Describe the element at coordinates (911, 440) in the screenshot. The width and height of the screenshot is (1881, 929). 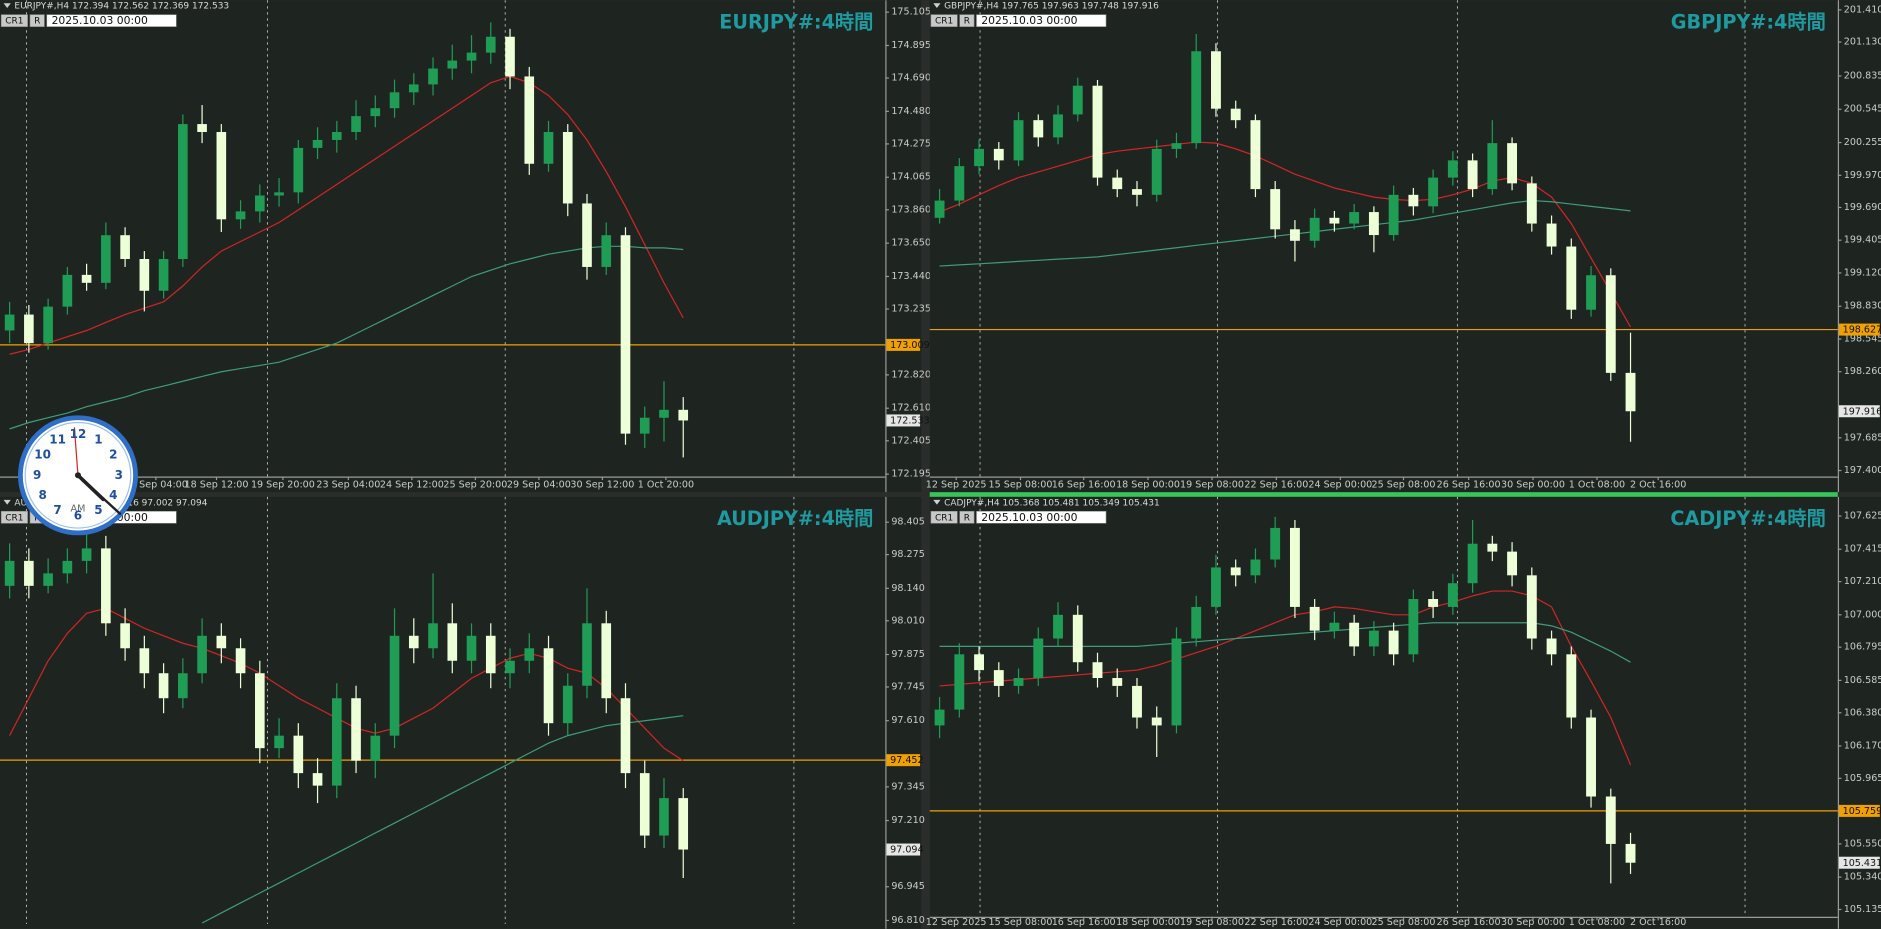
I see `y-tick-label: 172.405` at that location.